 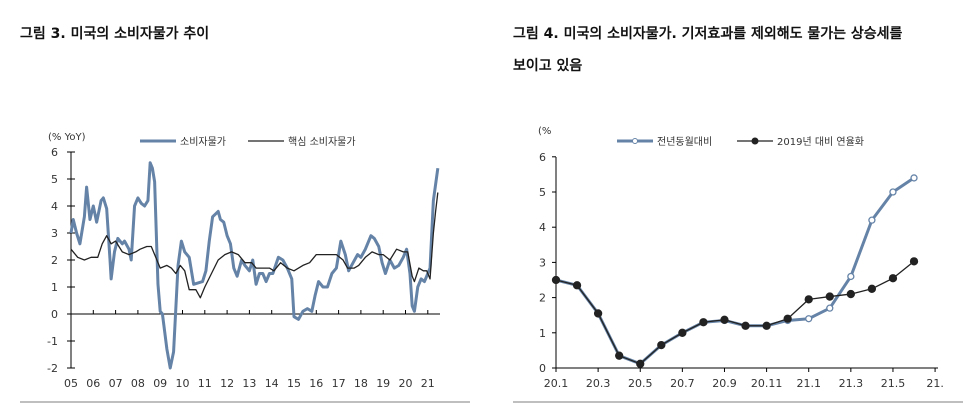 What do you see at coordinates (935, 383) in the screenshot?
I see `x-tick-label: 21.` at bounding box center [935, 383].